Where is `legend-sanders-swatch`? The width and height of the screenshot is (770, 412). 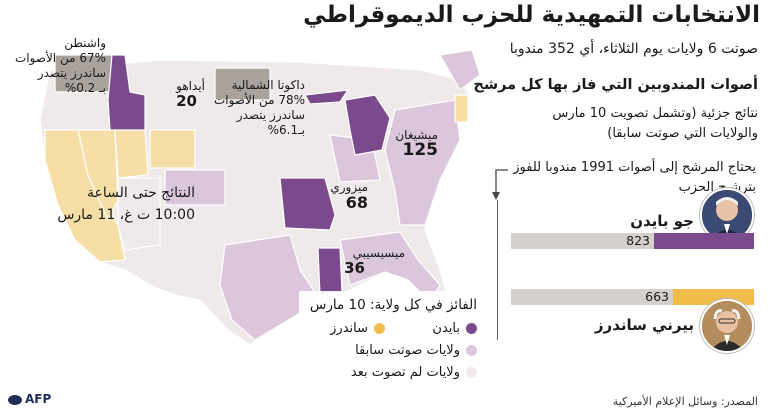 legend-sanders-swatch is located at coordinates (379, 328).